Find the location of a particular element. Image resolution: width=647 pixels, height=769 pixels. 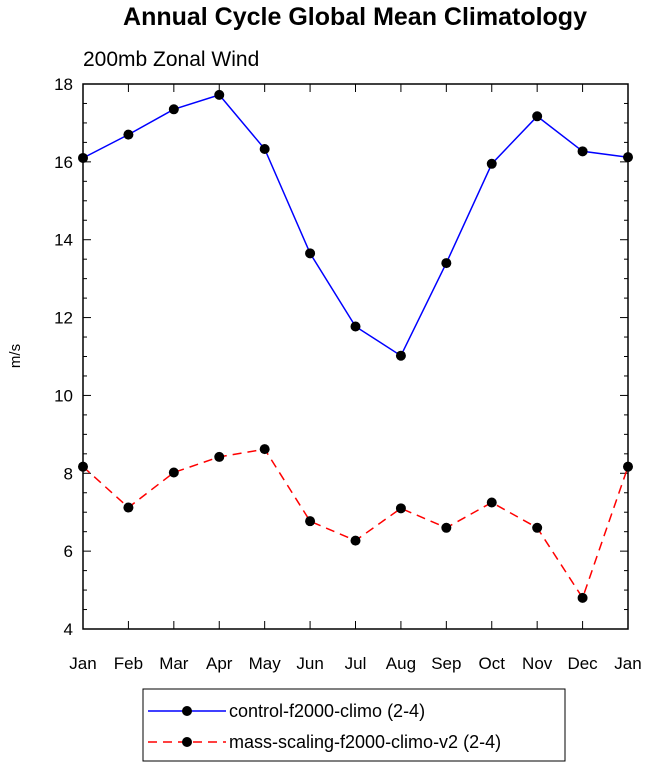

x-tick-label: Jun is located at coordinates (309, 663).